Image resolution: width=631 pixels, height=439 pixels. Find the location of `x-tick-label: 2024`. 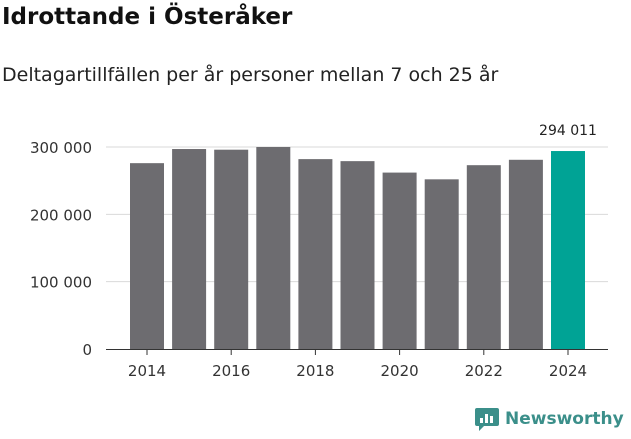

x-tick-label: 2024 is located at coordinates (568, 371).